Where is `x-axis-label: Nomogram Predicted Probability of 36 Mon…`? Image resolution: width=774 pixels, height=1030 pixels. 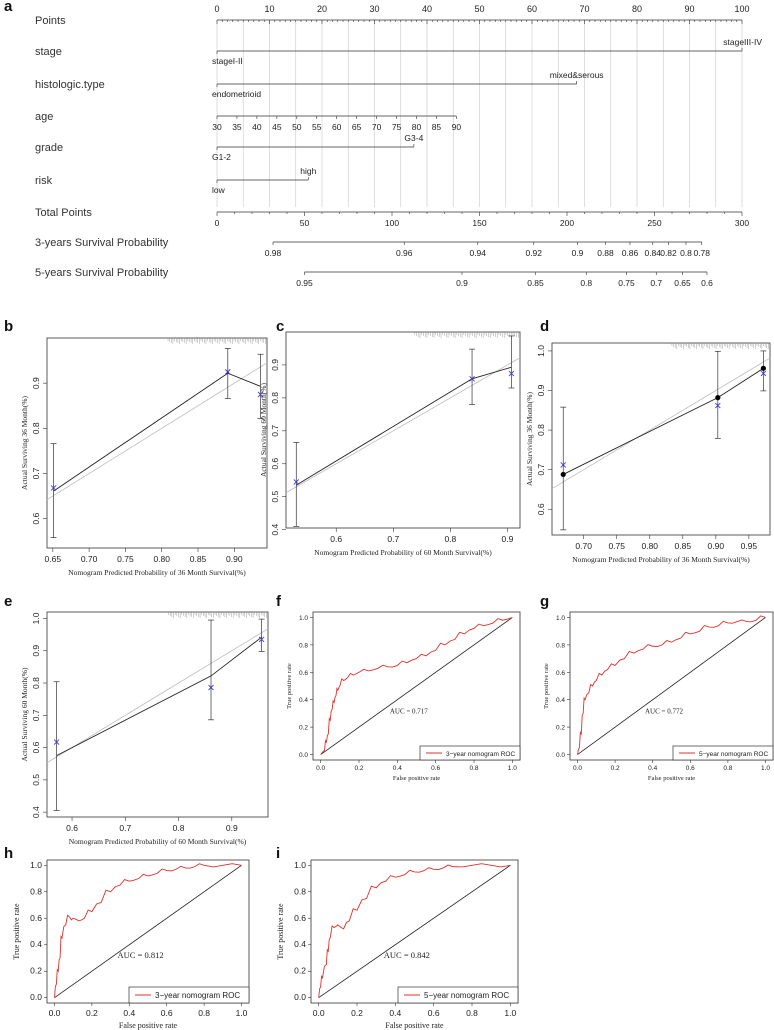
x-axis-label: Nomogram Predicted Probability of 36 Mon… is located at coordinates (661, 559).